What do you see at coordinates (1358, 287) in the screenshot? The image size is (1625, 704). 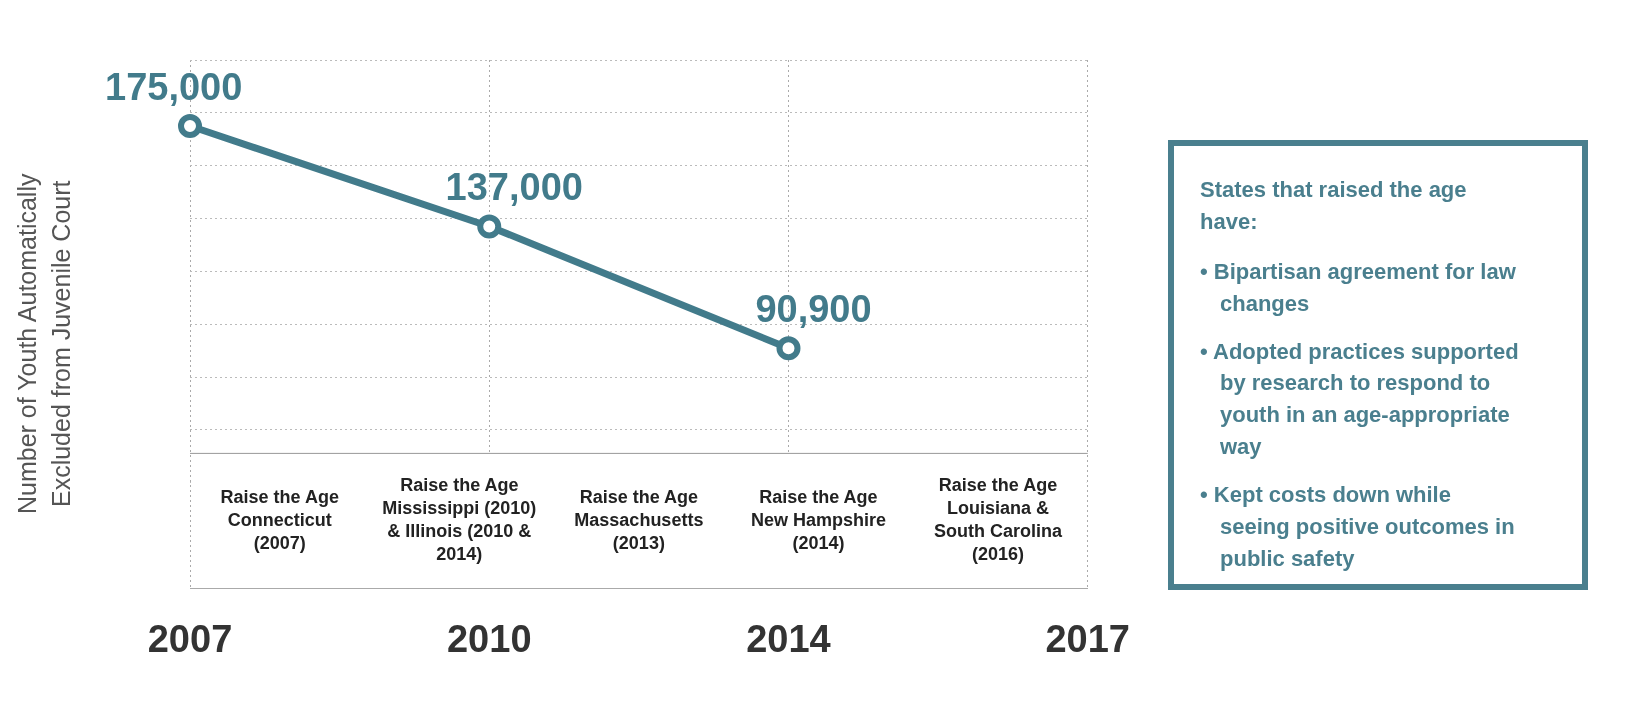 I see `text: • Bipartisan agreement for law changes` at bounding box center [1358, 287].